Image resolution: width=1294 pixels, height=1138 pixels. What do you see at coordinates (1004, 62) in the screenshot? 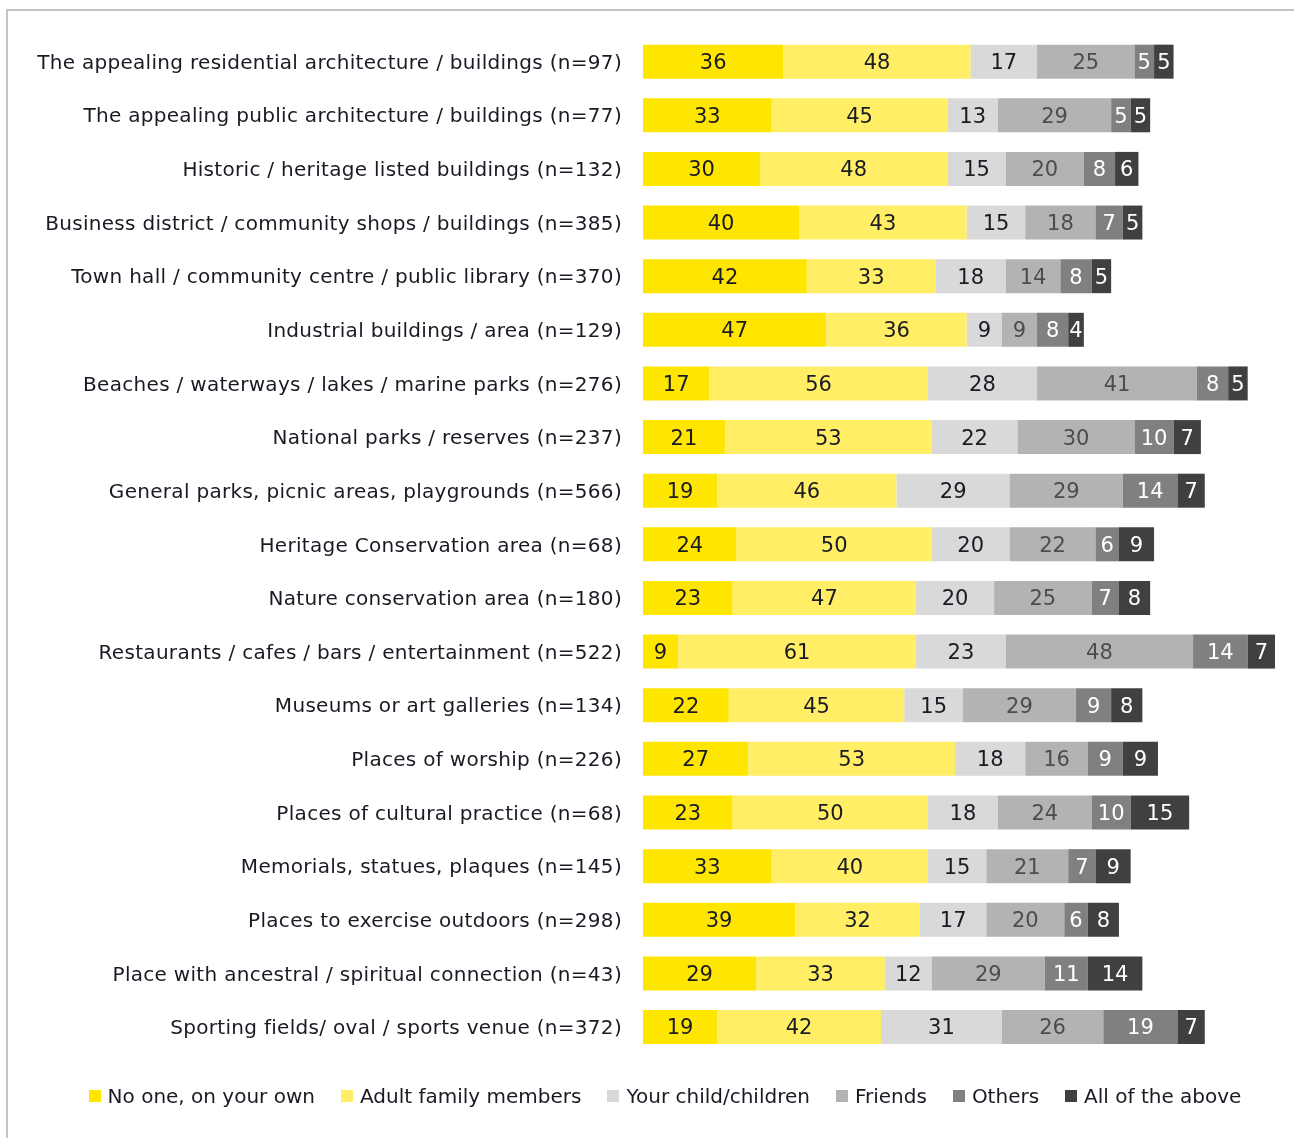
I see `data-label: 17` at bounding box center [1004, 62].